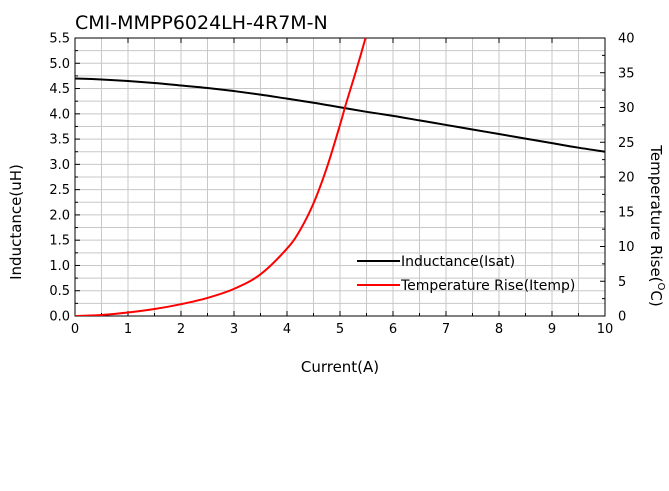 The width and height of the screenshot is (669, 491). I want to click on y2-axis-title: Temperature Rise(OC), so click(656, 225).